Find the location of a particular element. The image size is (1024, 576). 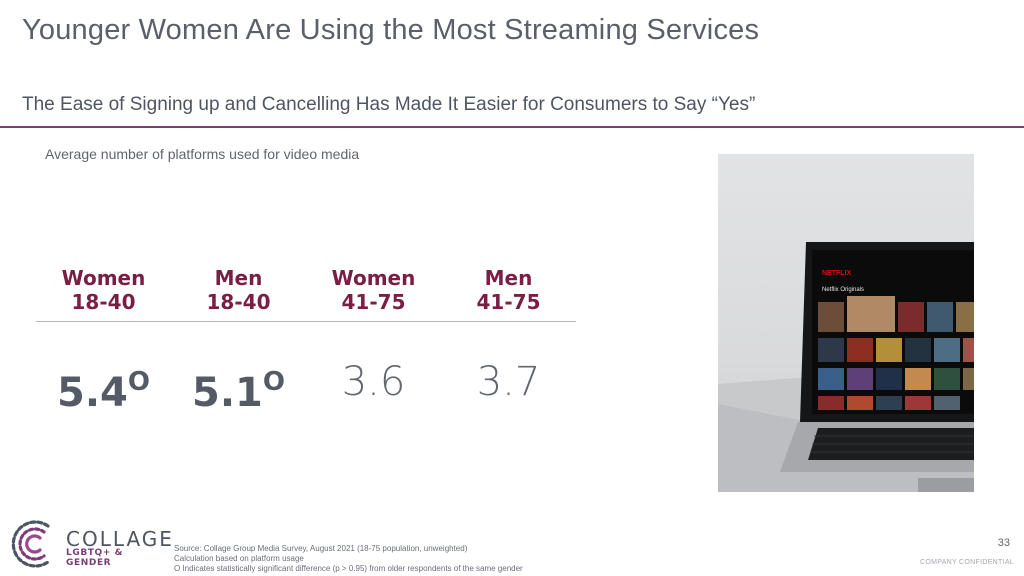

collage-logo-mark-icon is located at coordinates (30, 544).